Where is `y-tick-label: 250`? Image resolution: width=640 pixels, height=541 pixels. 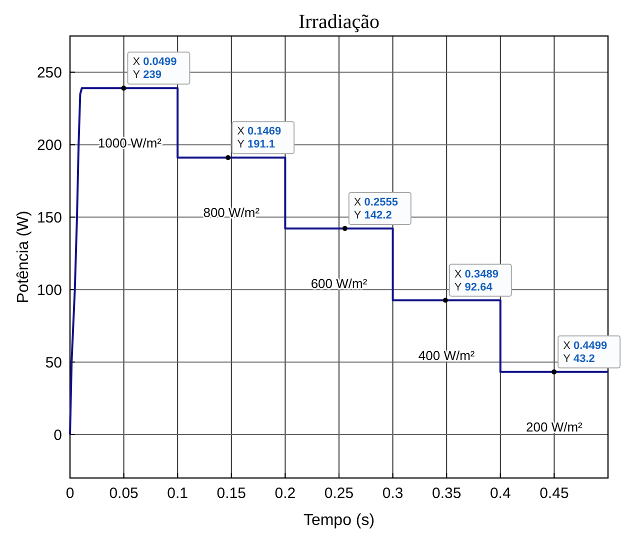
y-tick-label: 250 is located at coordinates (49, 73).